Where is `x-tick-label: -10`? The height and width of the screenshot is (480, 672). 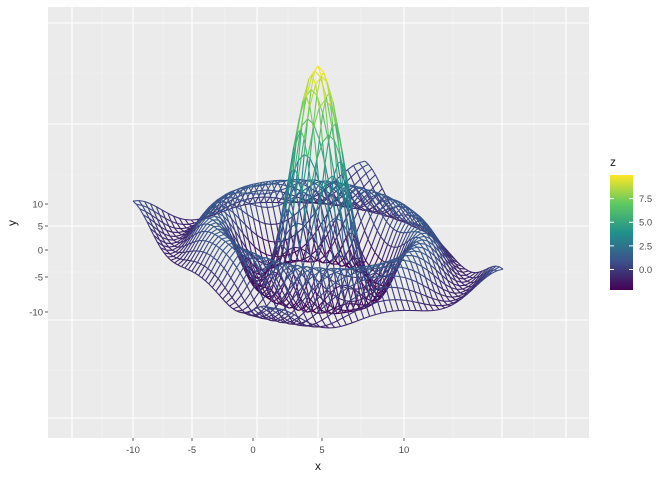
x-tick-label: -10 is located at coordinates (133, 450).